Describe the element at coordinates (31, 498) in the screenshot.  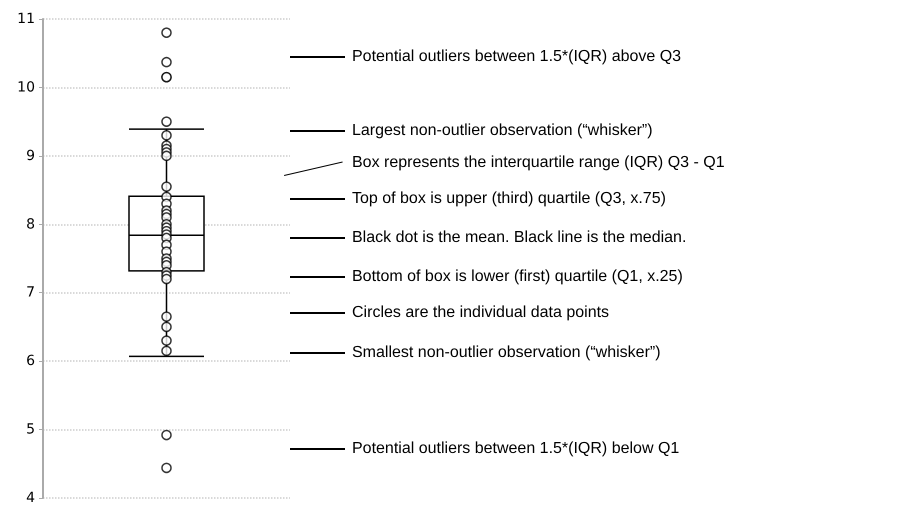
I see `y-tick-label: 4` at that location.